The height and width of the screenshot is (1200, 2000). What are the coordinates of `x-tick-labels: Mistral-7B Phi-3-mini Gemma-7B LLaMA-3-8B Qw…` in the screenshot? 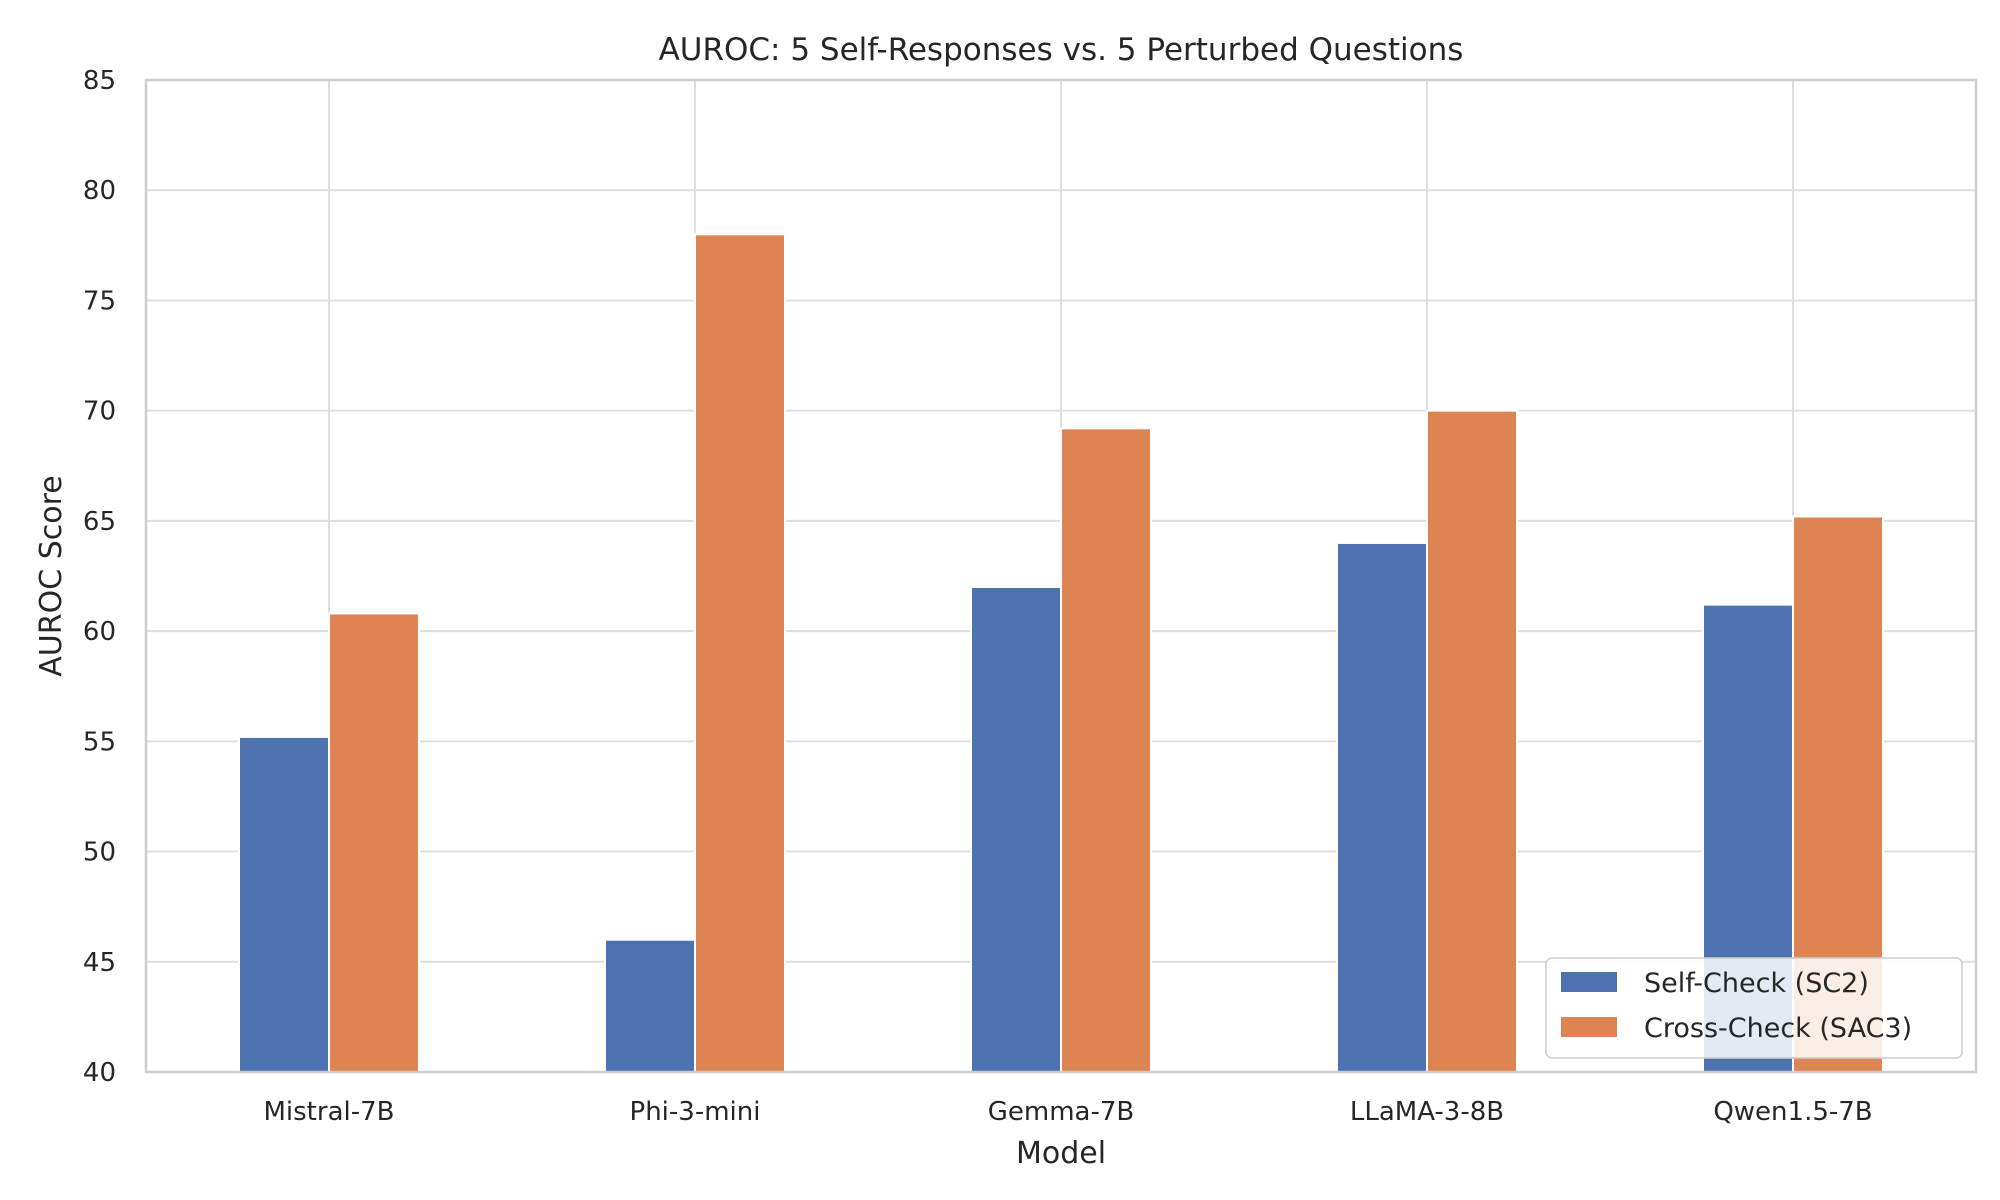 It's located at (1067, 1112).